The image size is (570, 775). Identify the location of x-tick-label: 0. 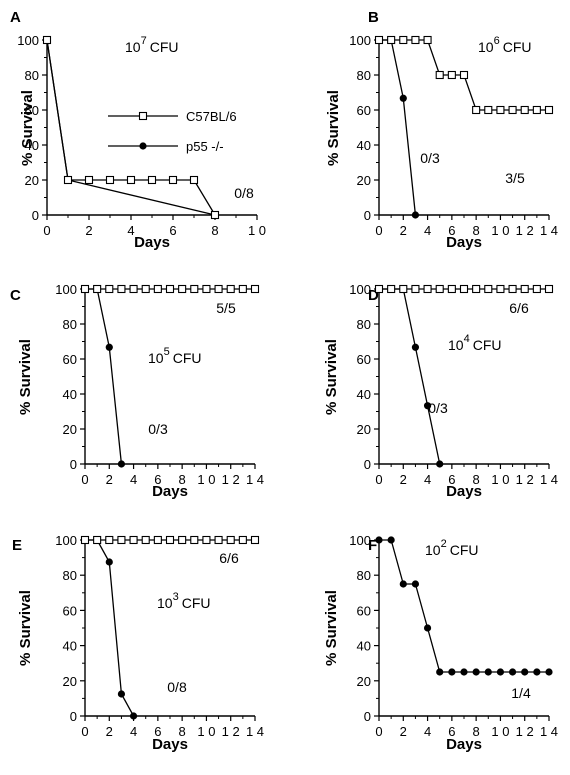
(378, 731).